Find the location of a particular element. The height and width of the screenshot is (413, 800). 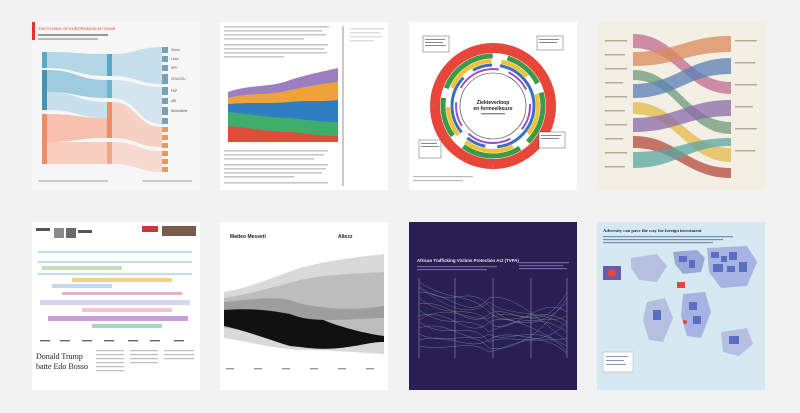

radial-title: Ziekteverloop is located at coordinates (493, 103).